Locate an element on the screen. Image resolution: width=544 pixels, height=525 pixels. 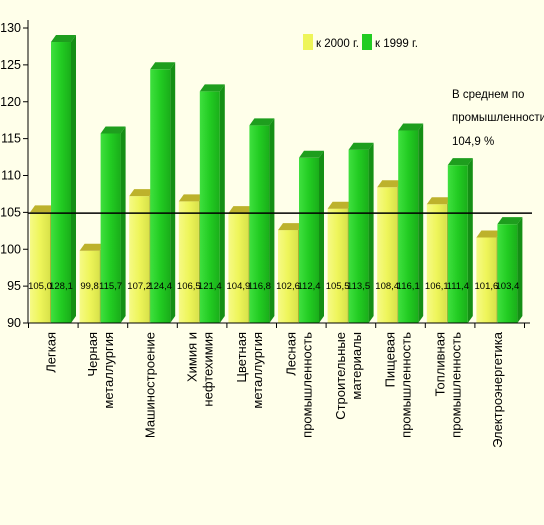
category-label-2-line-0: Машиностроение is located at coordinates (150, 385).